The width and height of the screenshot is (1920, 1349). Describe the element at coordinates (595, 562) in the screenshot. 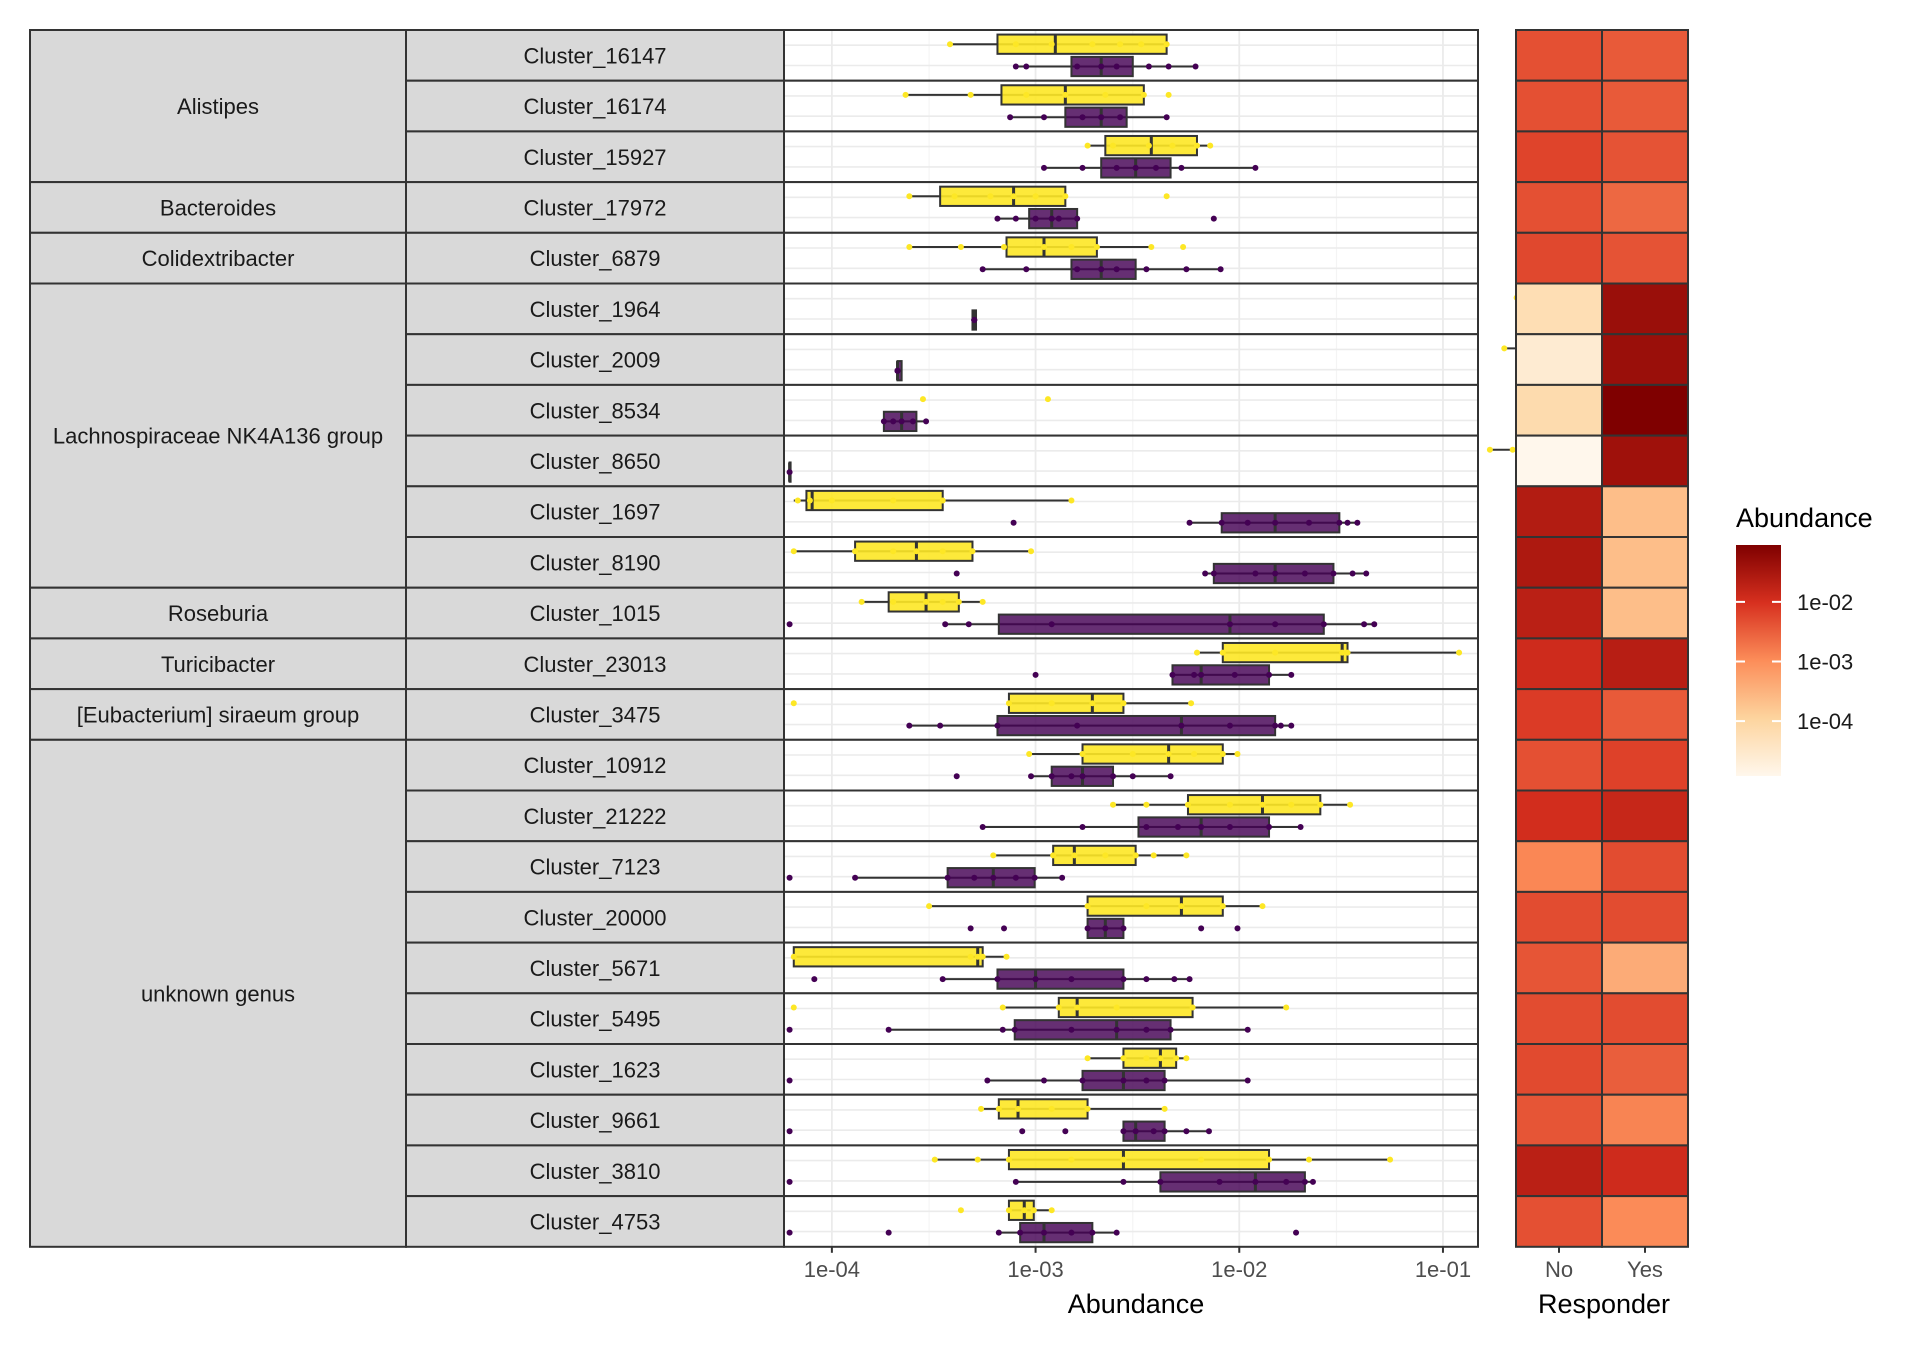

I see `cluster-label: Cluster_8190` at that location.